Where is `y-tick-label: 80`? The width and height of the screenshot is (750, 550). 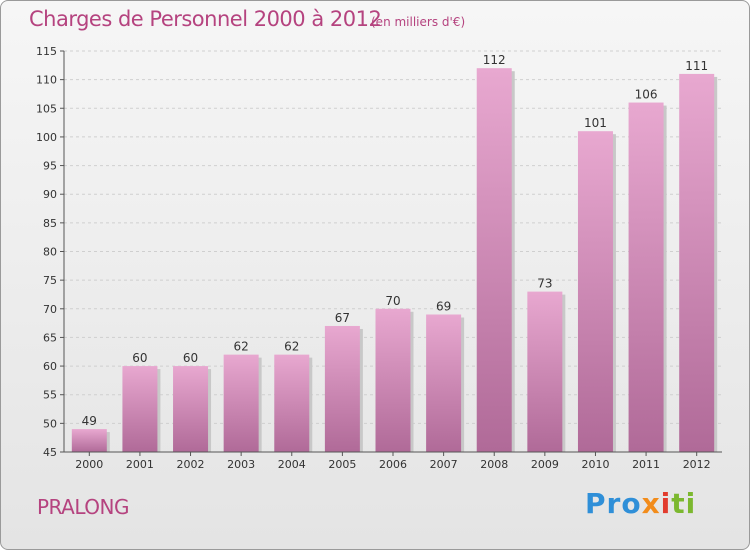 y-tick-label: 80 is located at coordinates (50, 252).